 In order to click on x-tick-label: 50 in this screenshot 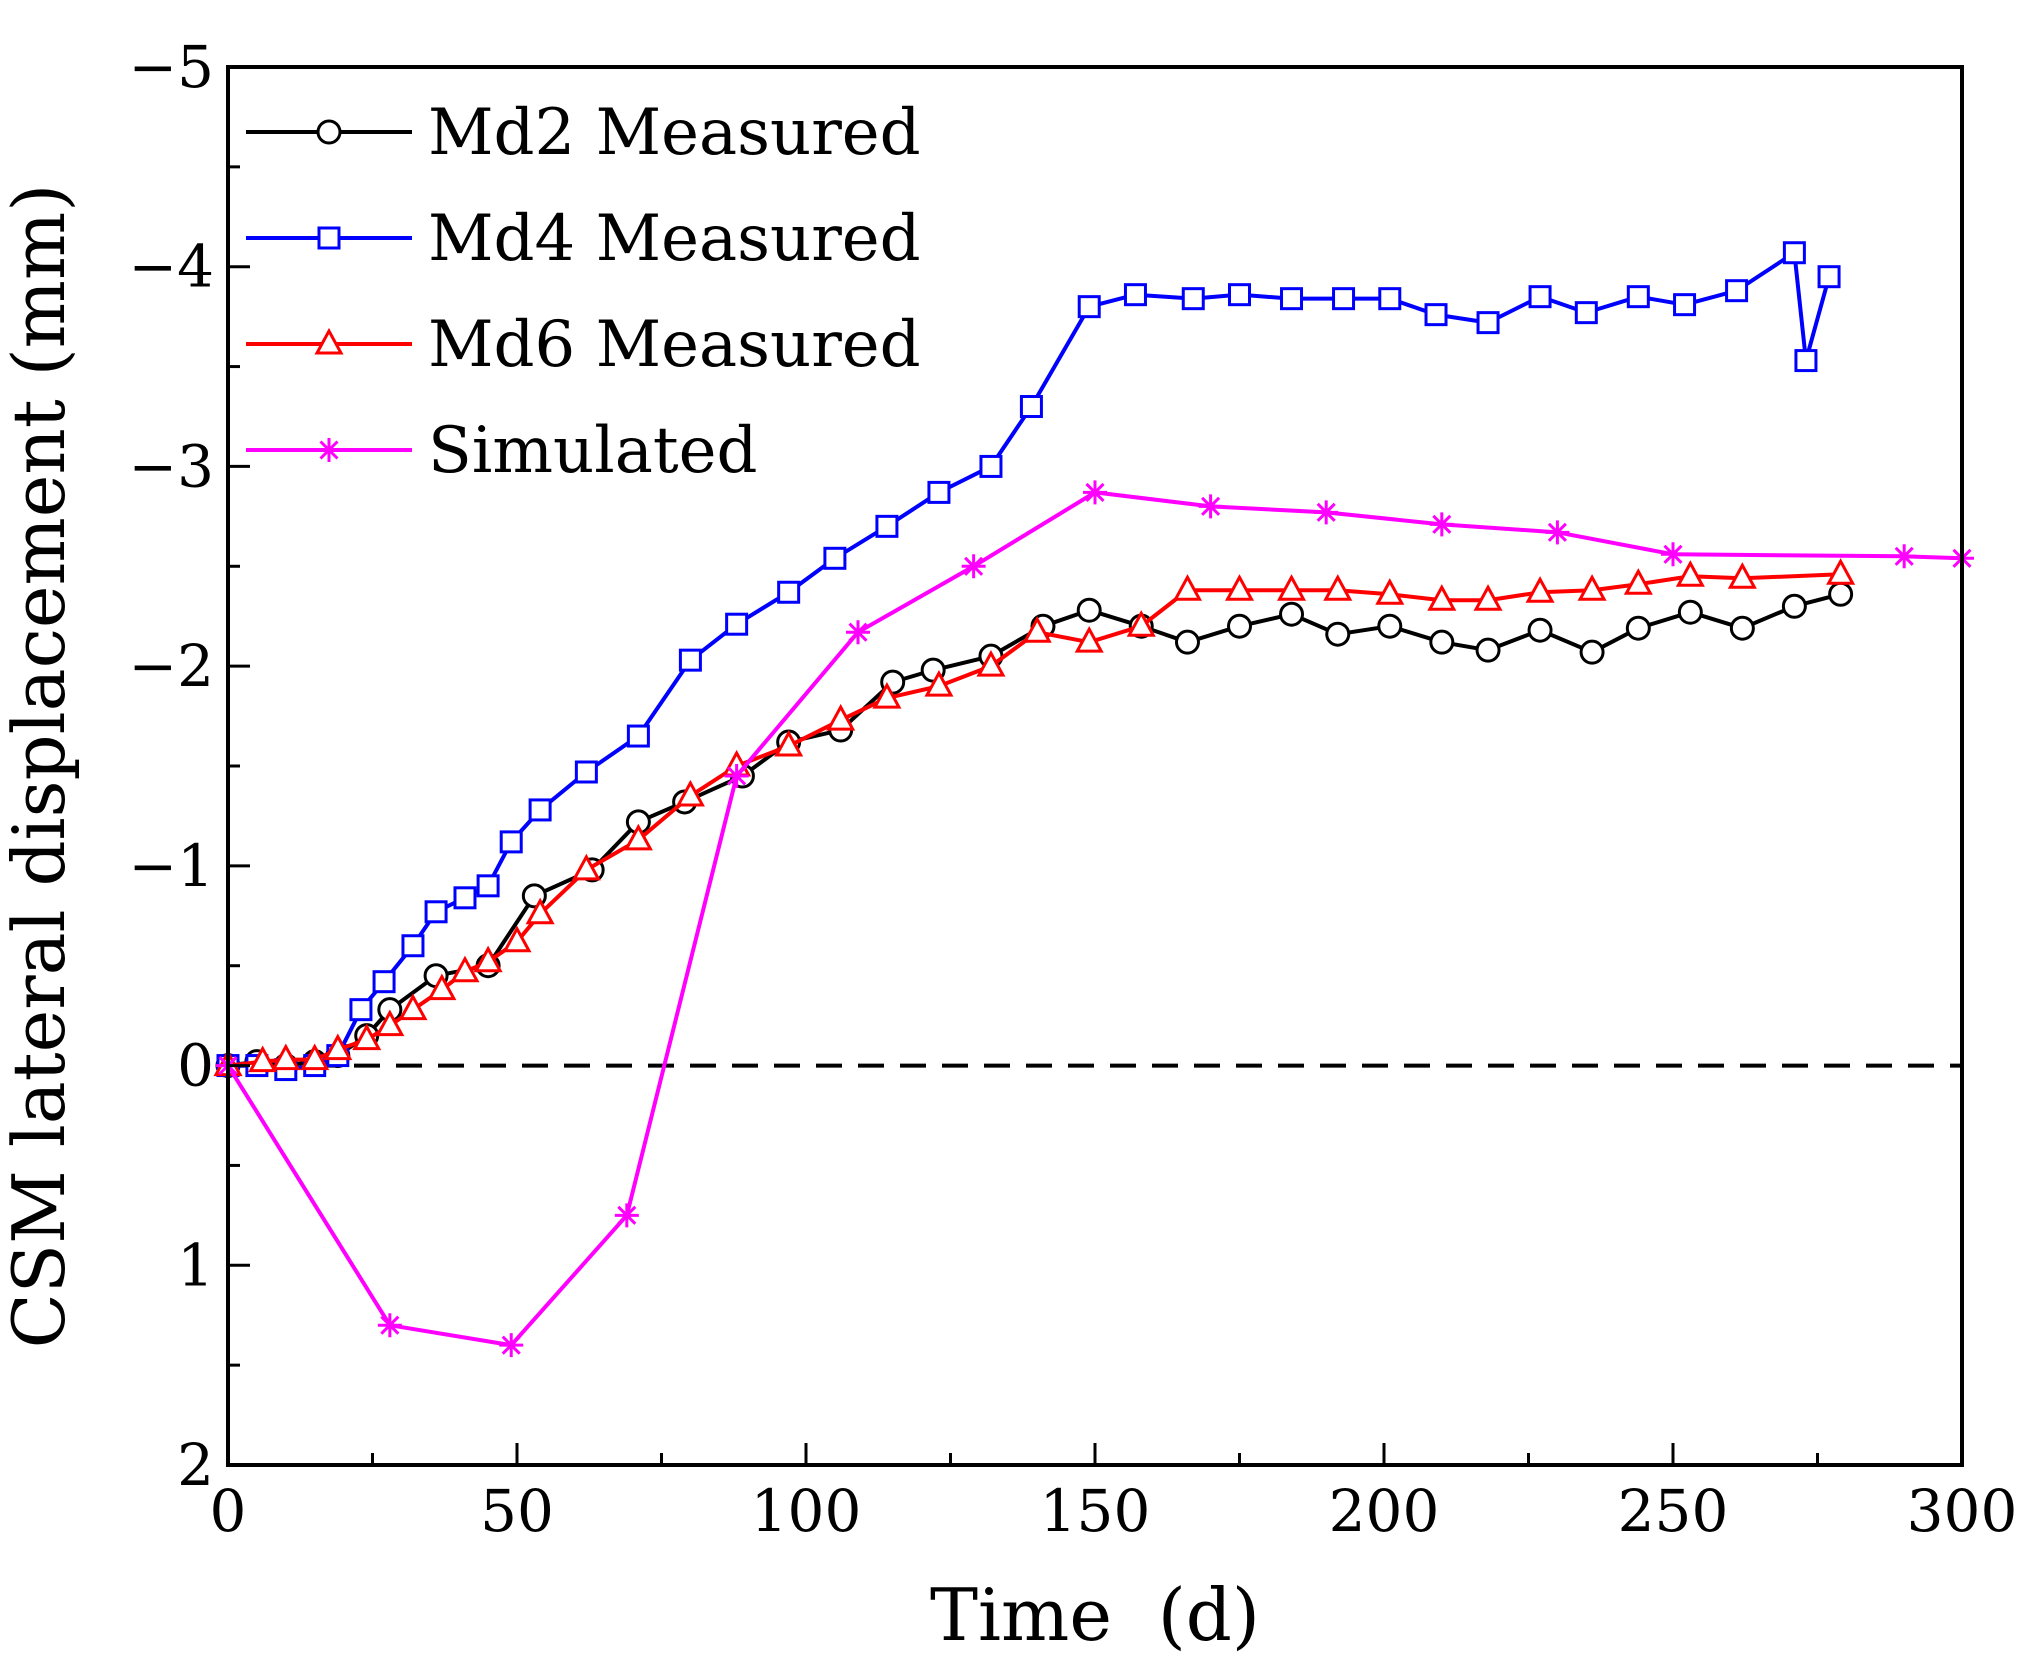, I will do `click(517, 1511)`.